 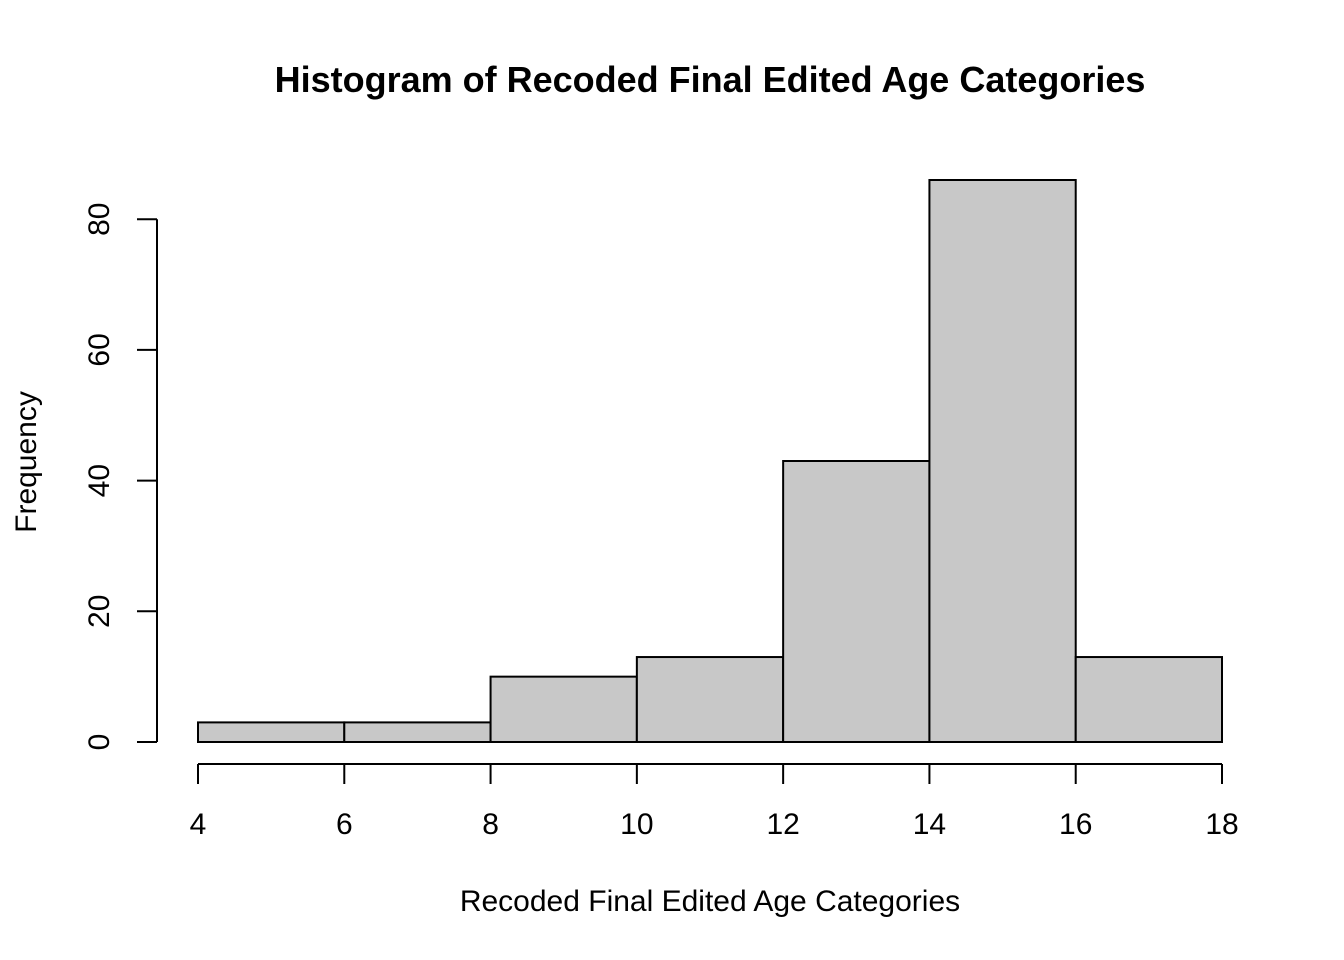 I want to click on x-tick-label: 8, so click(x=490, y=824).